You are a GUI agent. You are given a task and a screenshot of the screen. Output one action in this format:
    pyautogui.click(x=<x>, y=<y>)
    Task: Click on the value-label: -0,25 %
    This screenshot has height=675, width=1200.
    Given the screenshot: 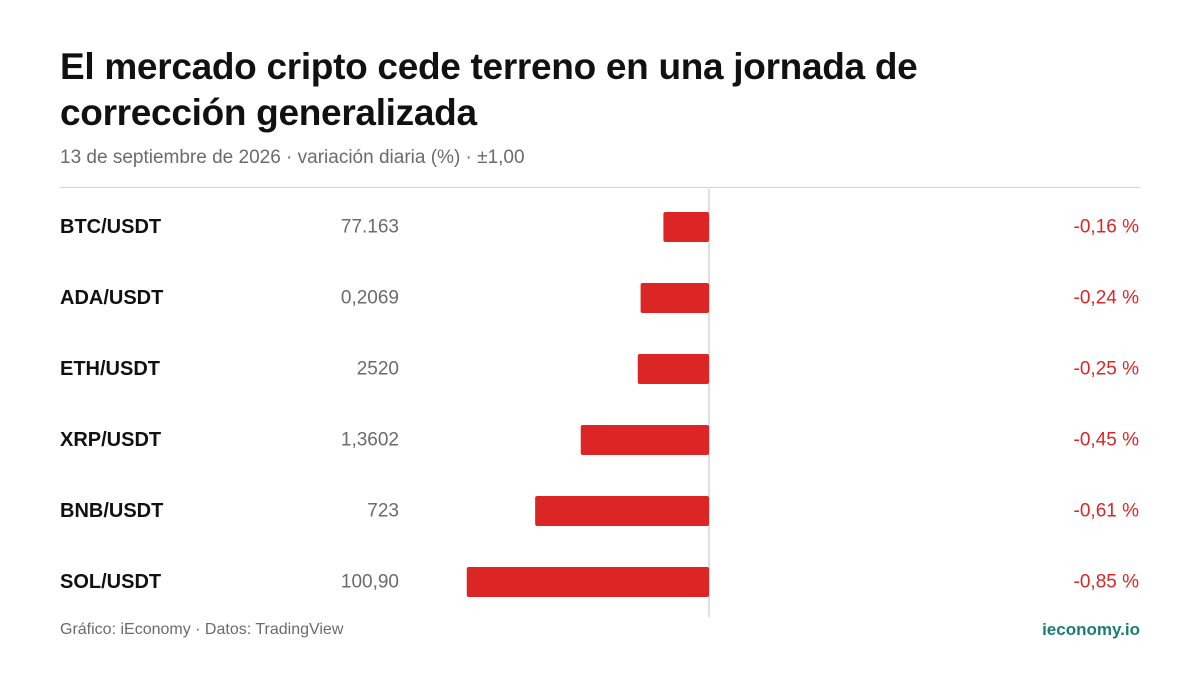 What is the action you would take?
    pyautogui.click(x=1107, y=369)
    